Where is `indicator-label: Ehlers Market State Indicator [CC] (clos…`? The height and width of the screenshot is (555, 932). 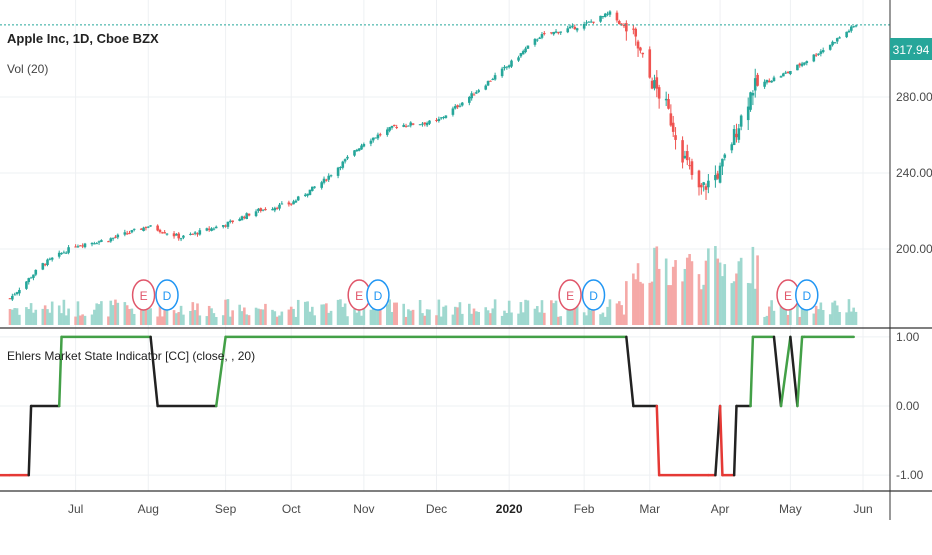 indicator-label: Ehlers Market State Indicator [CC] (clos… is located at coordinates (131, 356).